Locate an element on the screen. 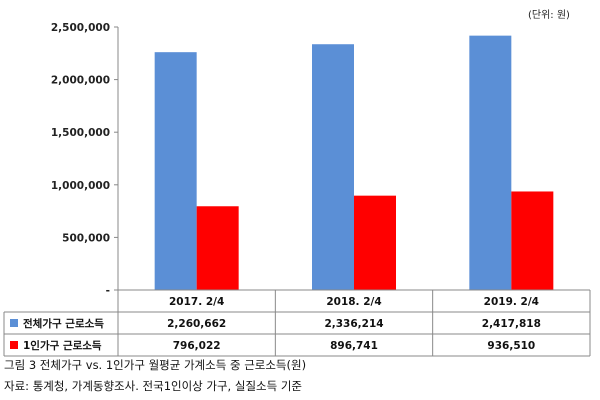  figure-caption: 그림 3 전체가구 vs. 1인가구 월평균 가계소득 중 근로소득(원) is located at coordinates (155, 365).